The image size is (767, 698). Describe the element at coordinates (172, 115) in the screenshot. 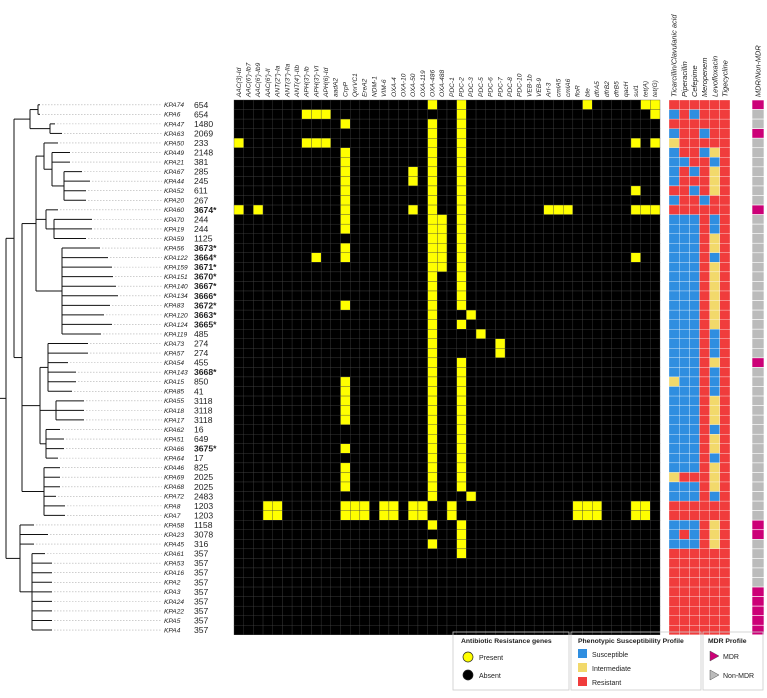

I see `isolate-id: KPA6` at that location.